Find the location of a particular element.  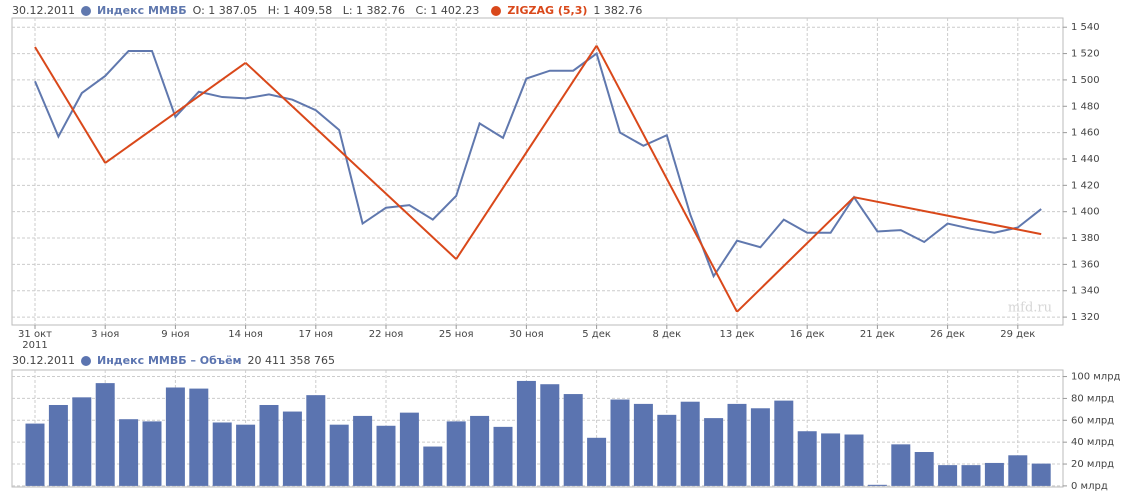

y-tick-label: 1 460 is located at coordinates (1085, 133).